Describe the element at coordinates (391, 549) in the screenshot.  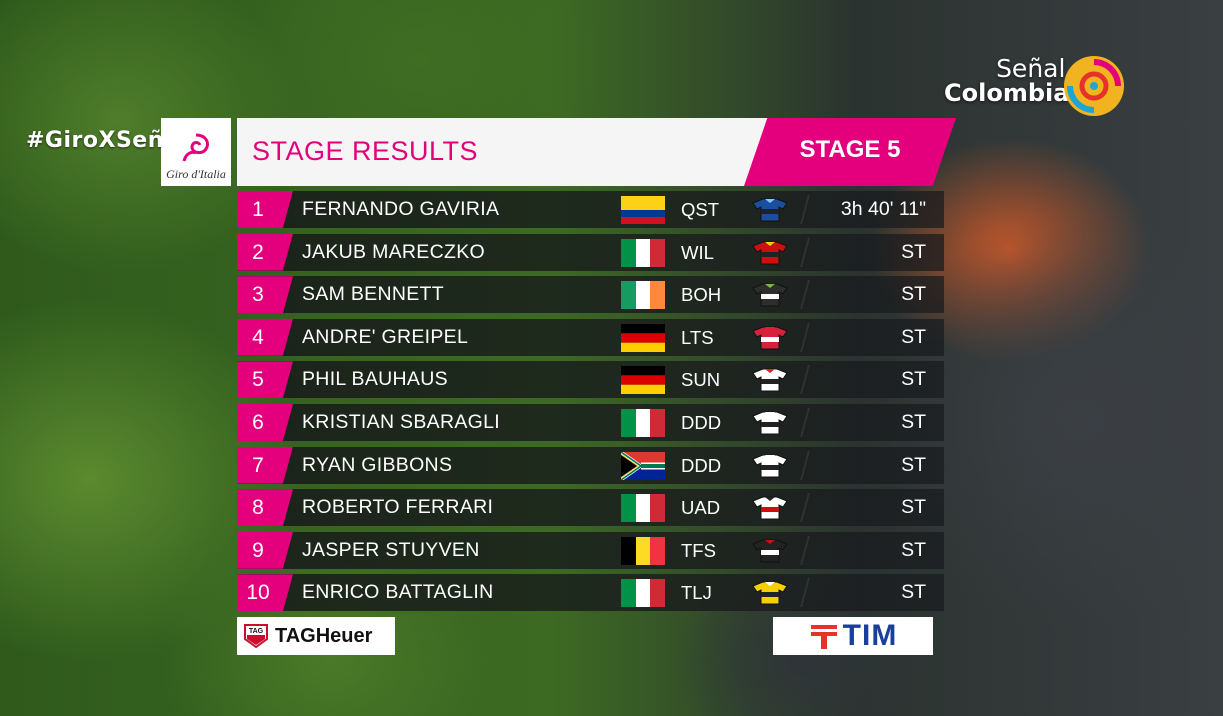
I see `rider-name: JASPER STUYVEN` at that location.